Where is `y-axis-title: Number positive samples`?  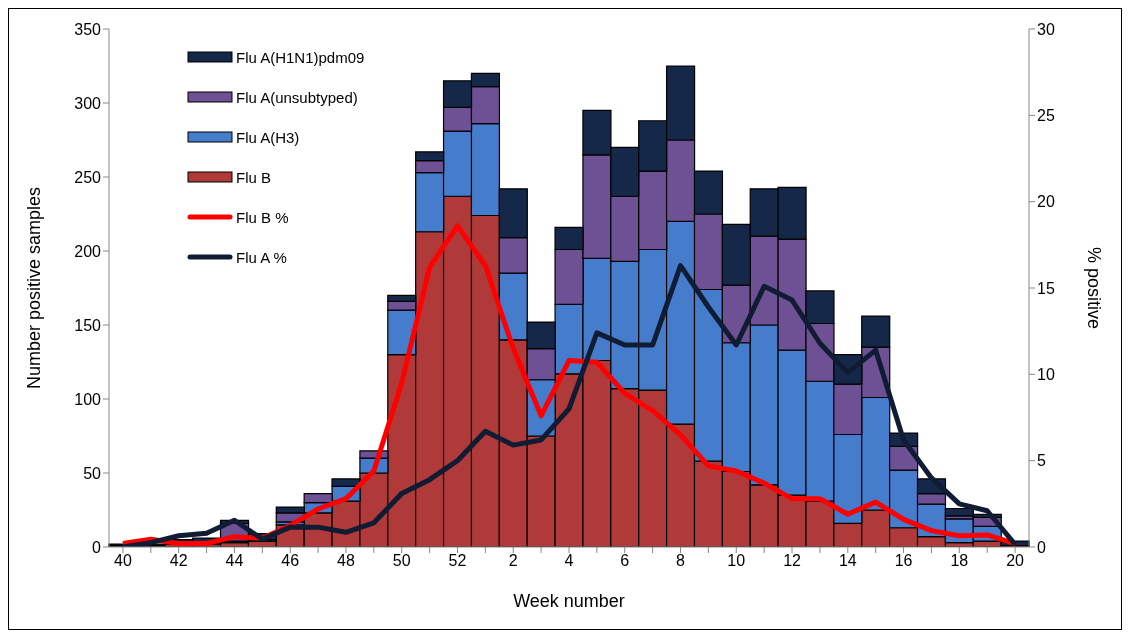
y-axis-title: Number positive samples is located at coordinates (34, 288).